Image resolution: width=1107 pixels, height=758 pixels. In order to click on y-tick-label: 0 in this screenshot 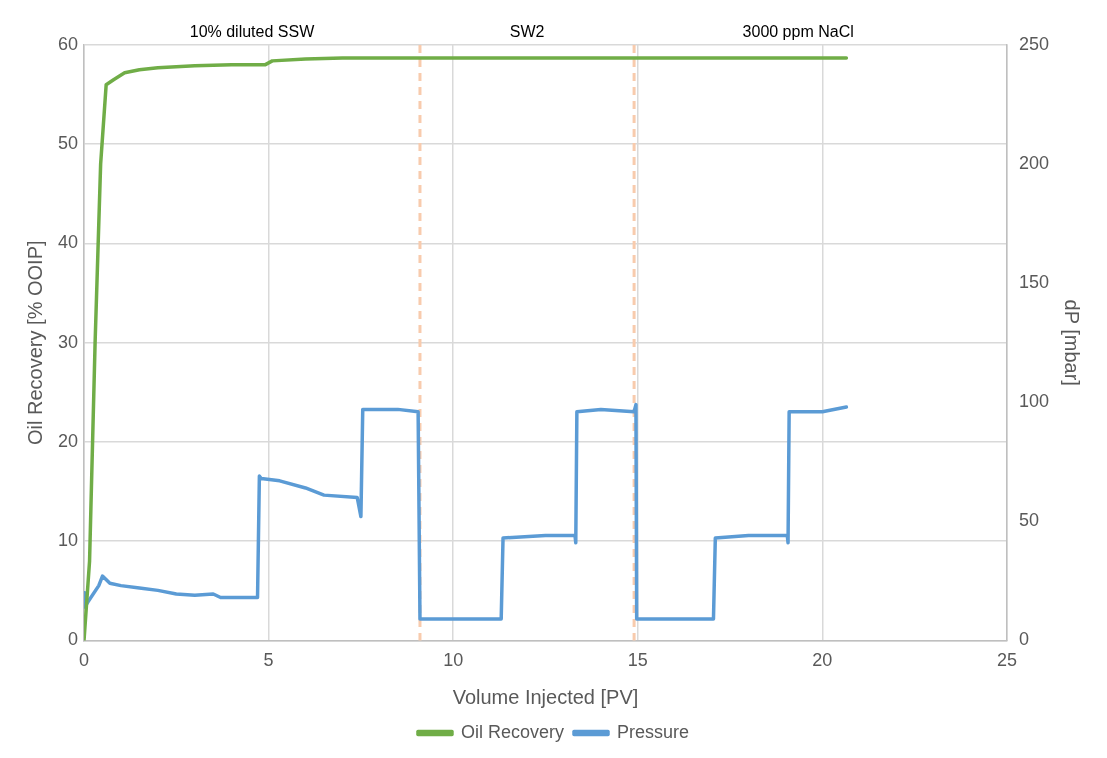, I will do `click(73, 639)`.